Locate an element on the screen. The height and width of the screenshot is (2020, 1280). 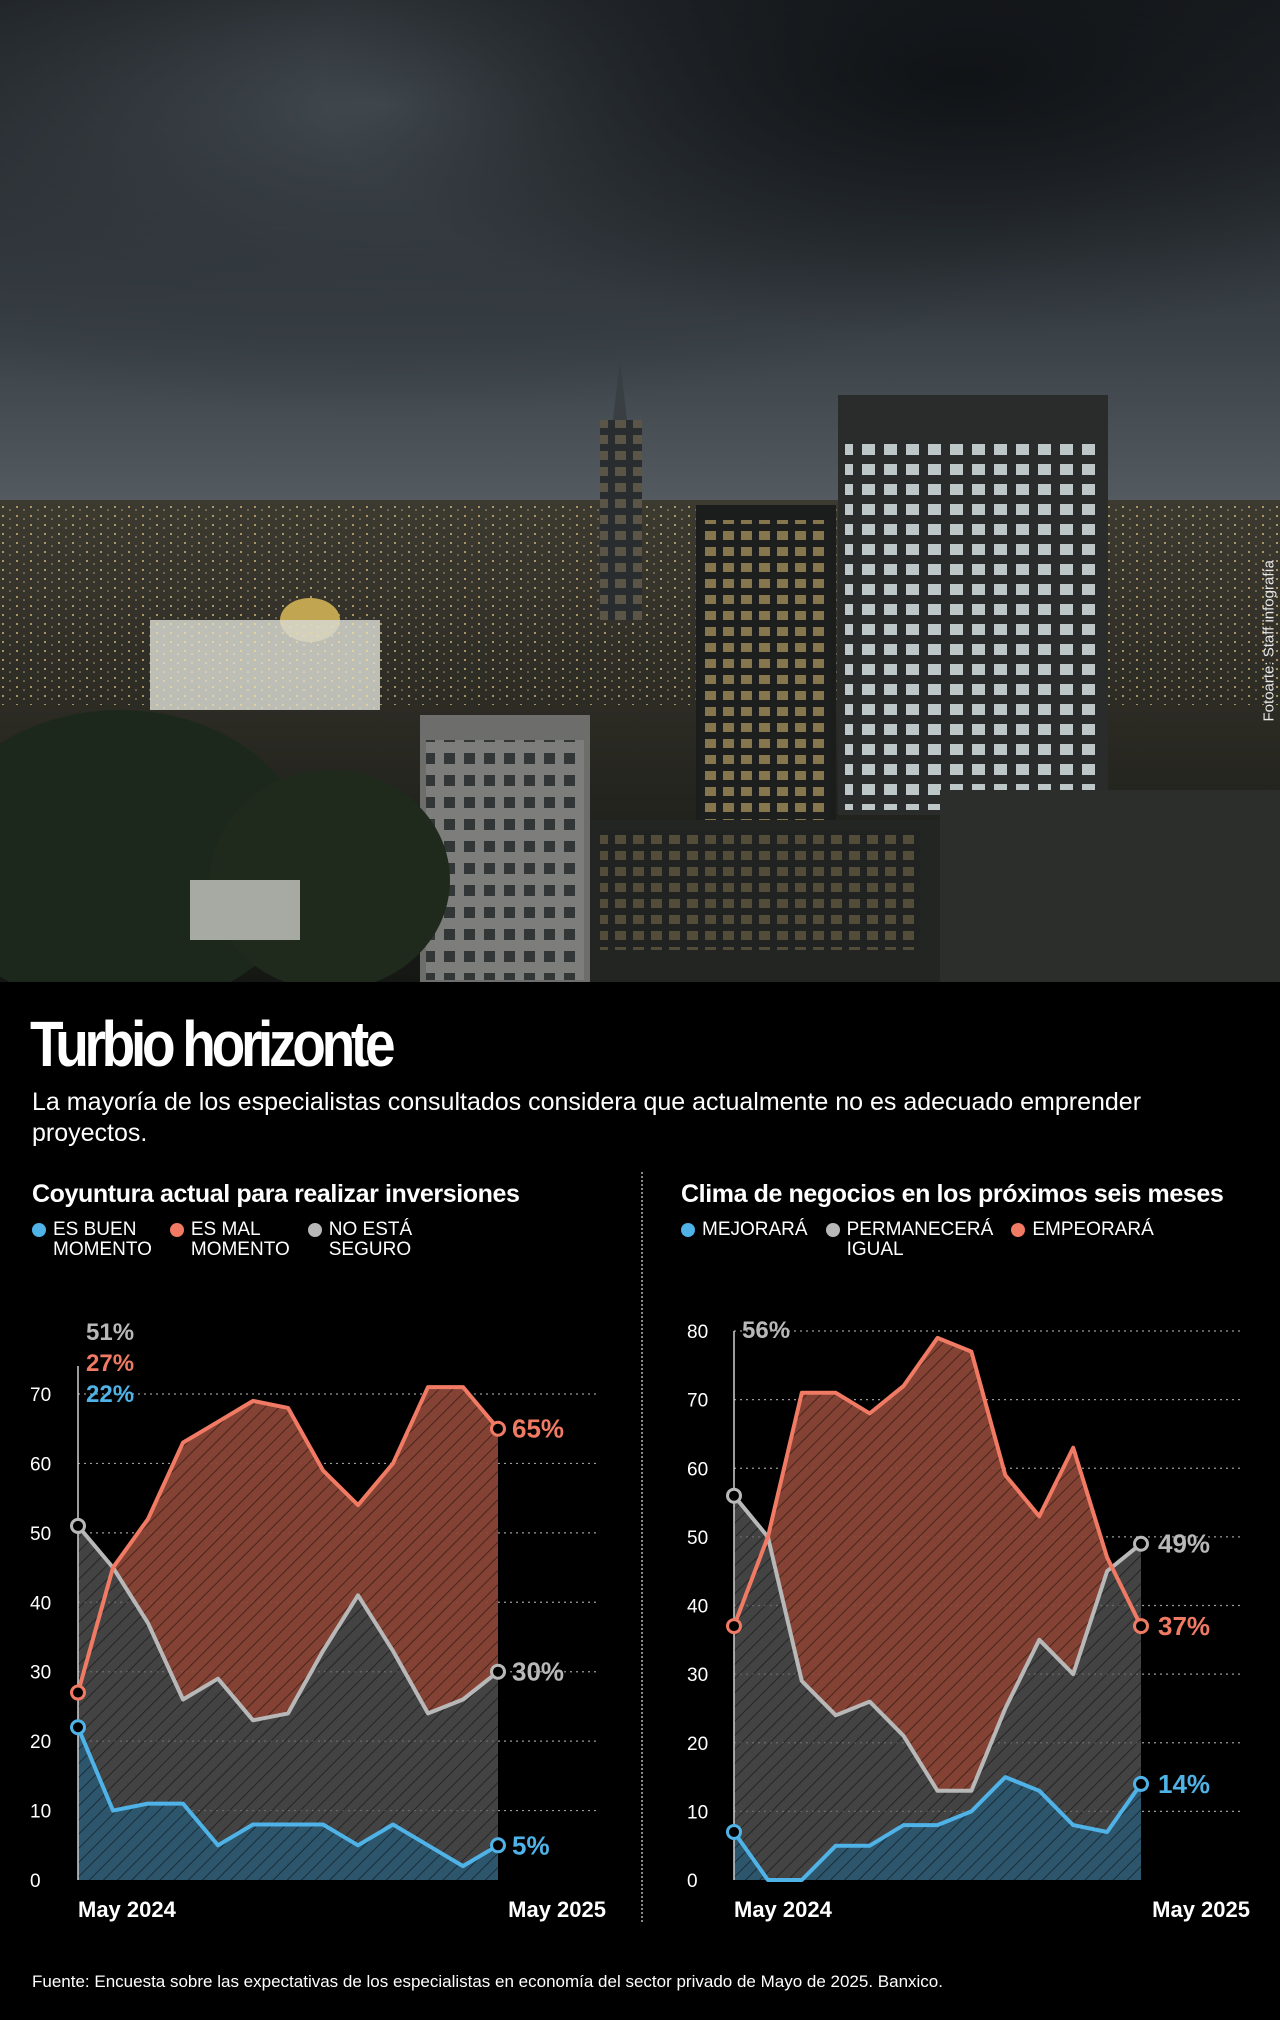
legend-item-permanecera-igual: PERMANECERÁ IGUAL is located at coordinates (909, 1239).